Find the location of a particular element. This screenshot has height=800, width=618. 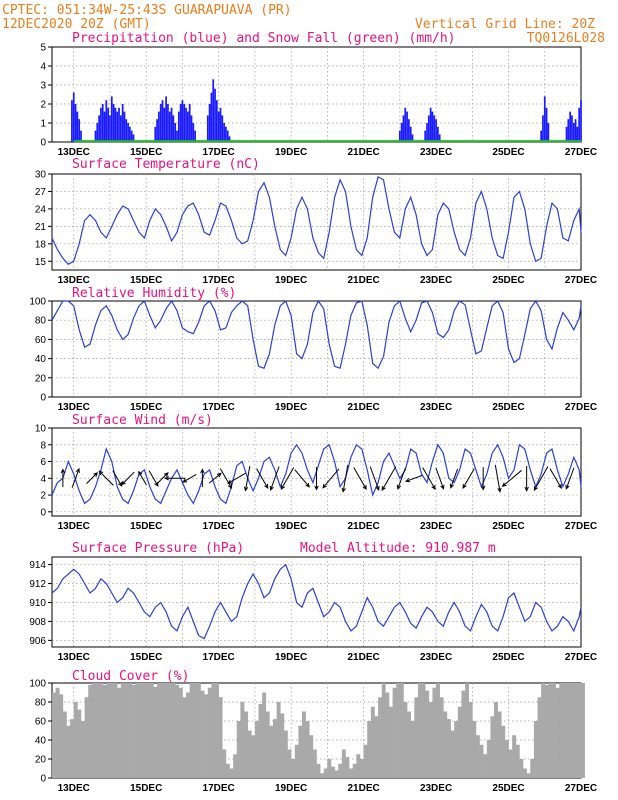

precip-y-tick-label: 2 is located at coordinates (43, 105).